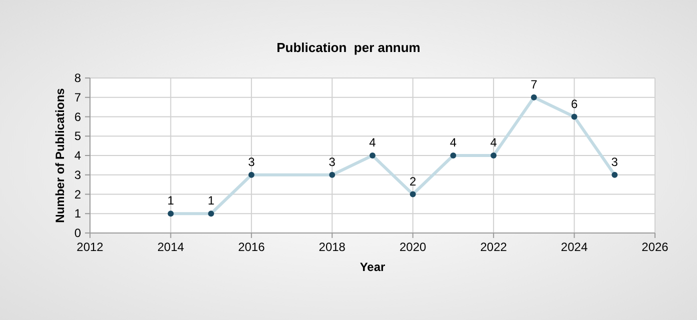 The width and height of the screenshot is (697, 320). Describe the element at coordinates (252, 247) in the screenshot. I see `x-tick-label: 2016` at that location.